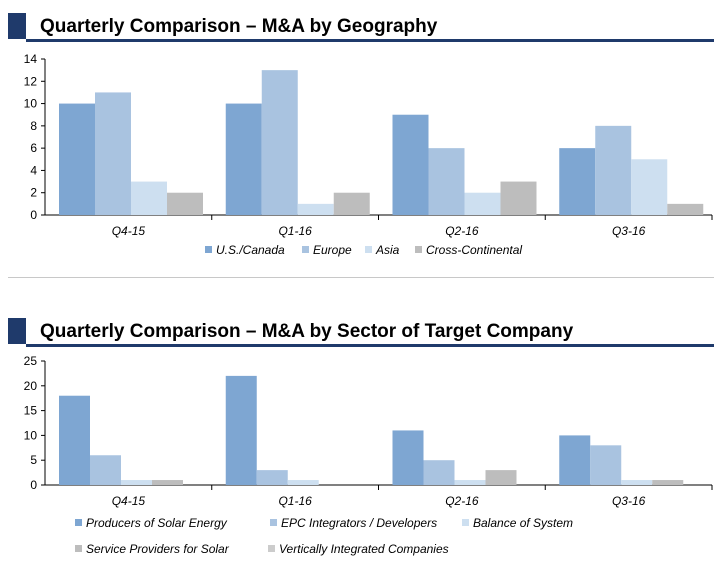 The image size is (720, 570). What do you see at coordinates (250, 250) in the screenshot?
I see `legend-label: U.S./Canada` at bounding box center [250, 250].